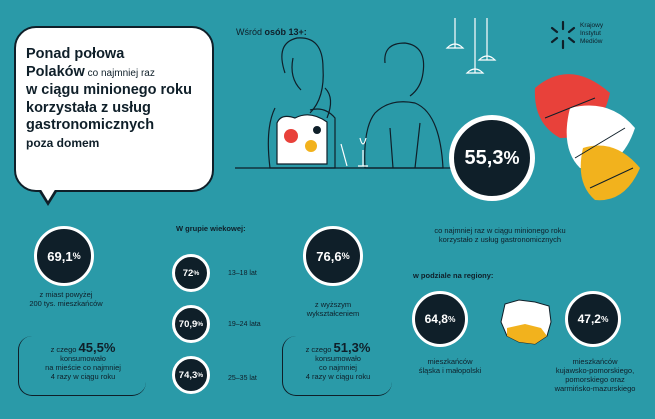  What do you see at coordinates (591, 41) in the screenshot?
I see `logo-line3: Mediów` at bounding box center [591, 41].